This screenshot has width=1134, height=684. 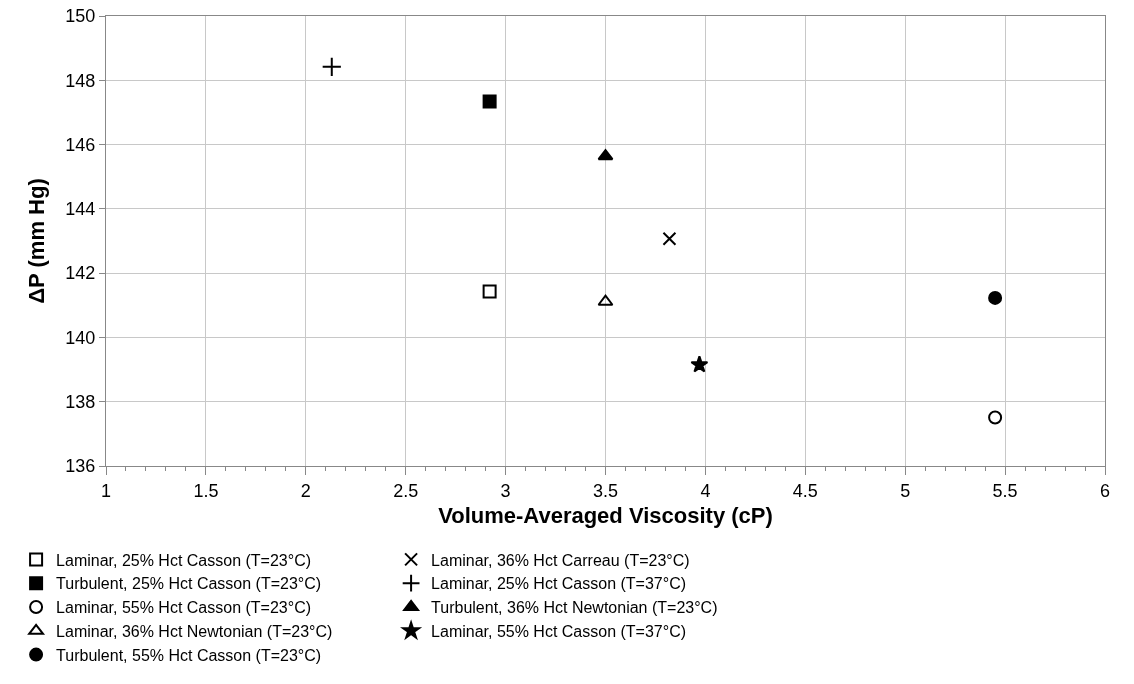 I want to click on y-tick-label: 142, so click(x=80, y=273).